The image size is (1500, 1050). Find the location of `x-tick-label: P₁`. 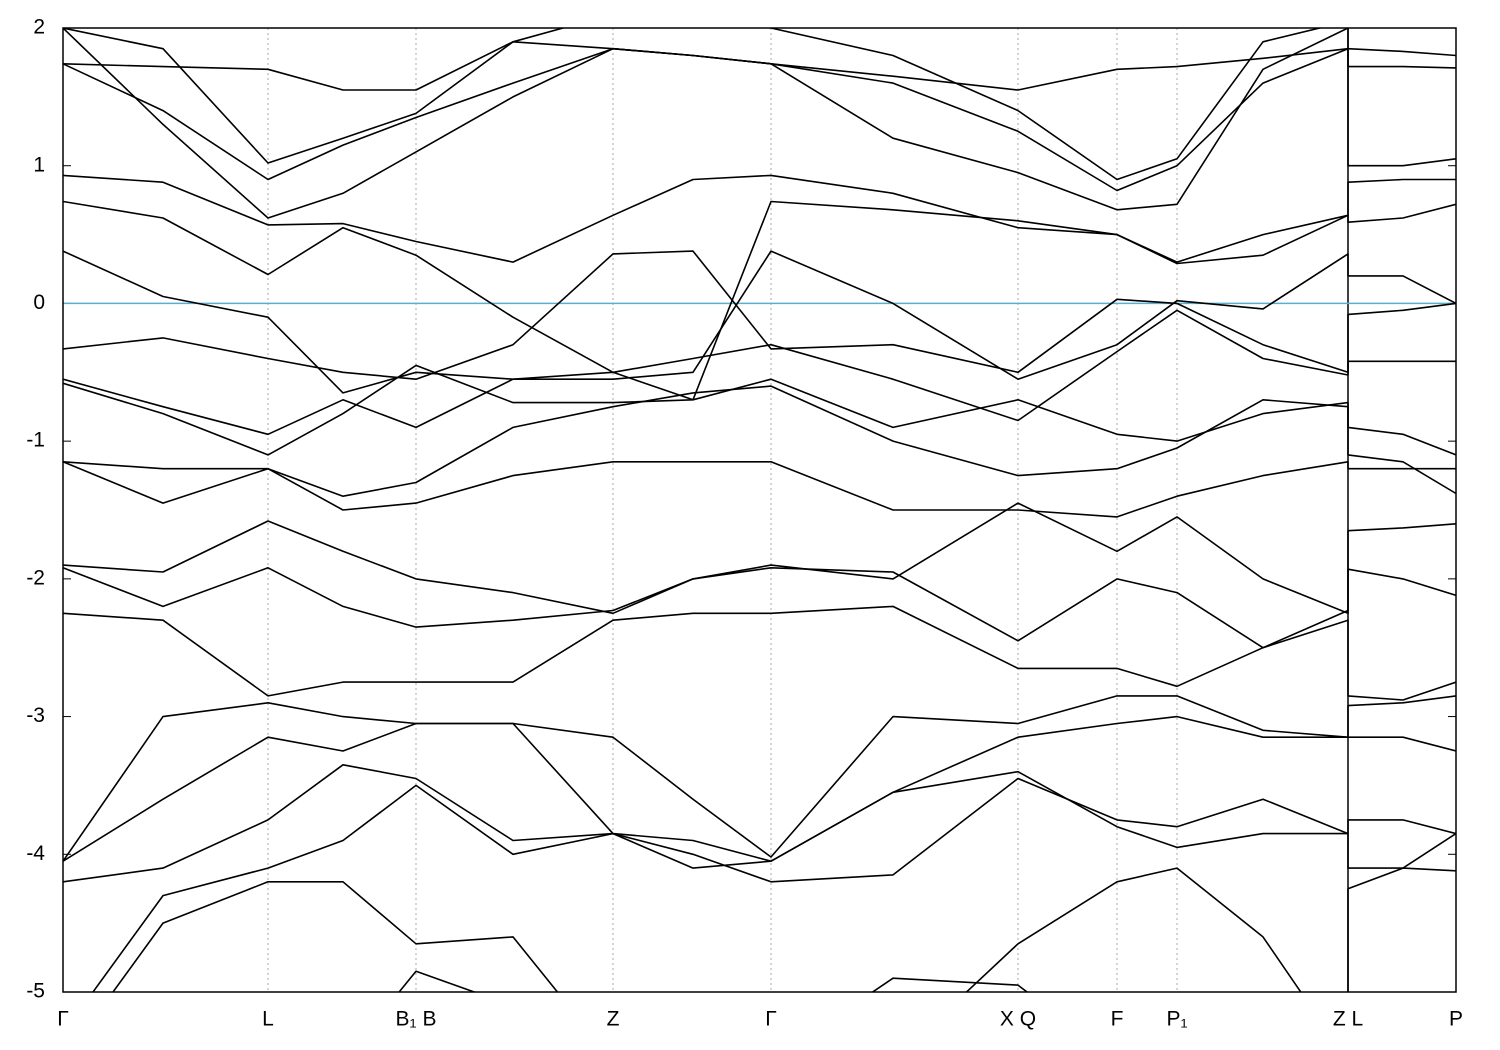

x-tick-label: P₁ is located at coordinates (1176, 1019).